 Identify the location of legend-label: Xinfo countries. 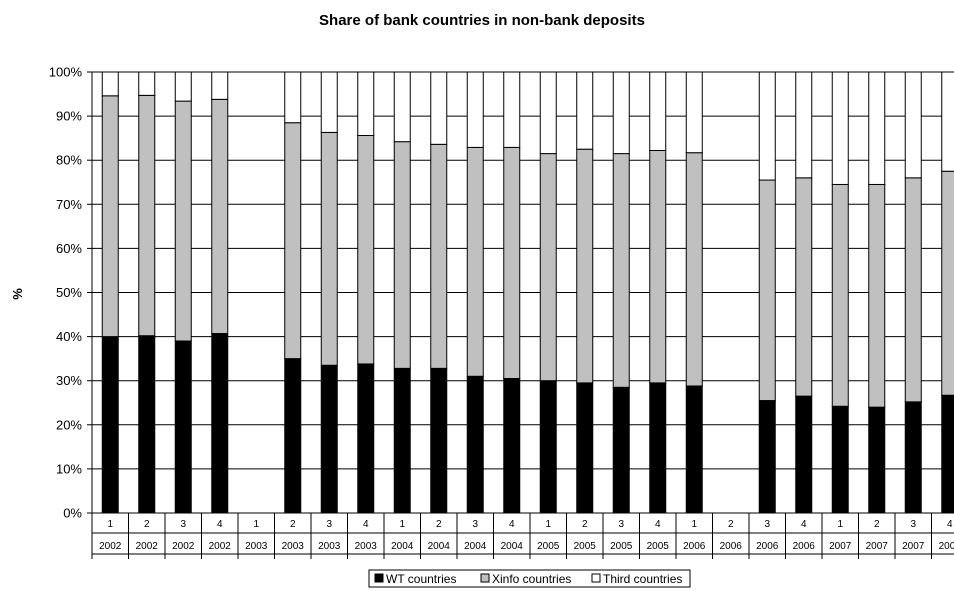
(531, 579).